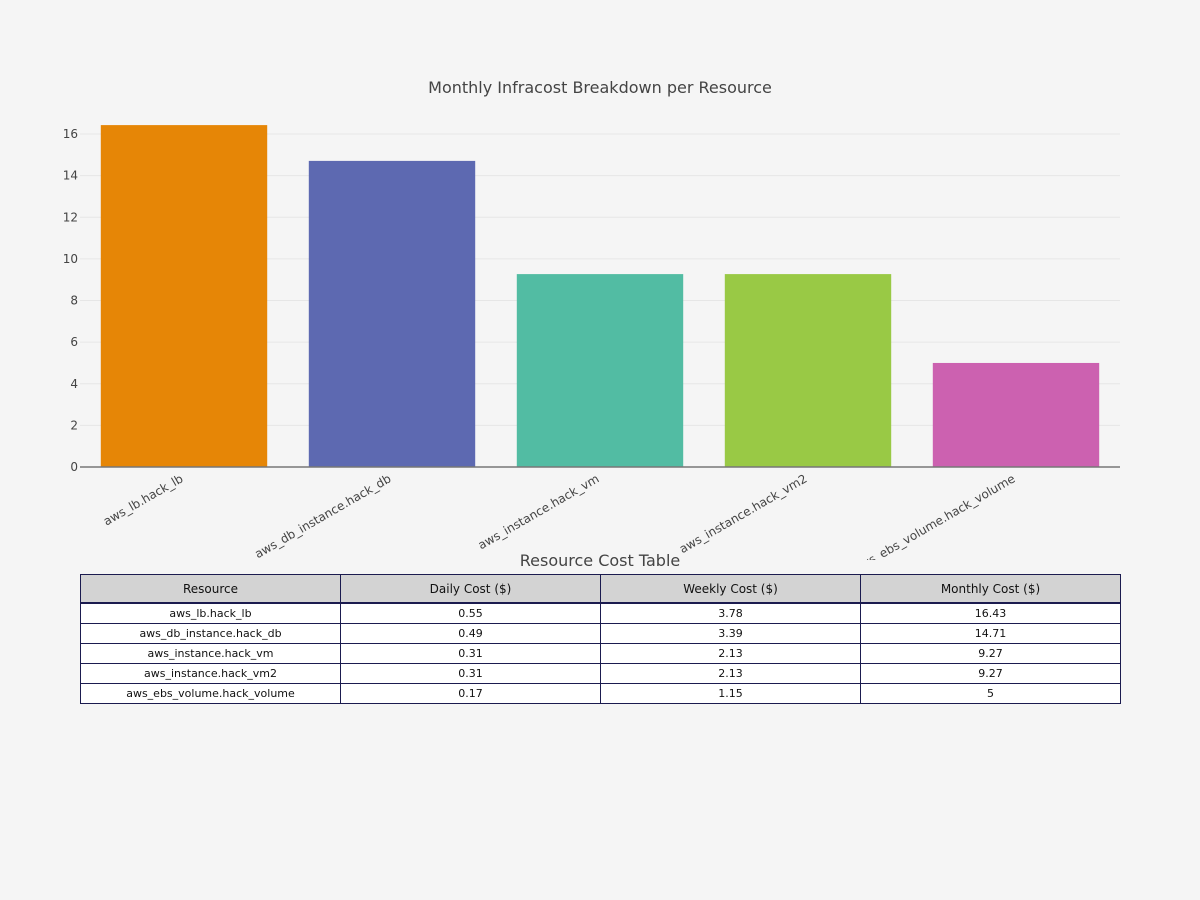 The image size is (1200, 900). I want to click on x-tick-label: aws_ebs_volume.hack_volume, so click(934, 515).